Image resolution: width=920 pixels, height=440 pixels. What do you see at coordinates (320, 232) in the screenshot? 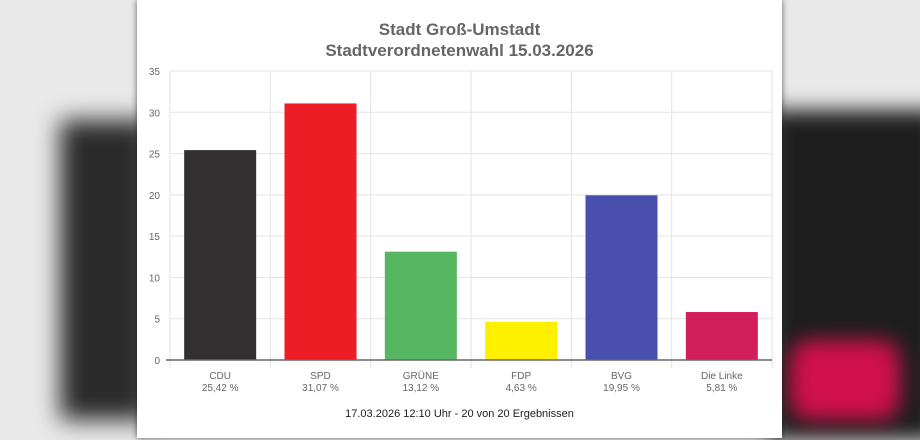
I see `bar-spd` at bounding box center [320, 232].